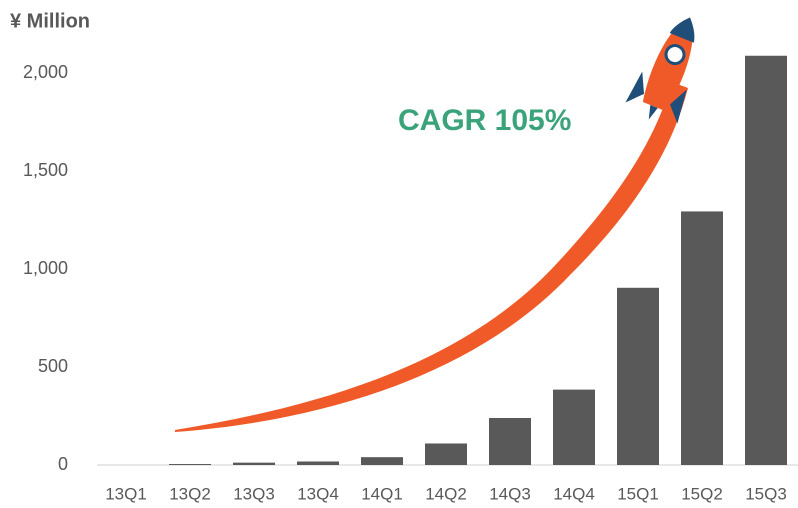 This screenshot has width=798, height=508. Describe the element at coordinates (660, 70) in the screenshot. I see `rocket` at that location.